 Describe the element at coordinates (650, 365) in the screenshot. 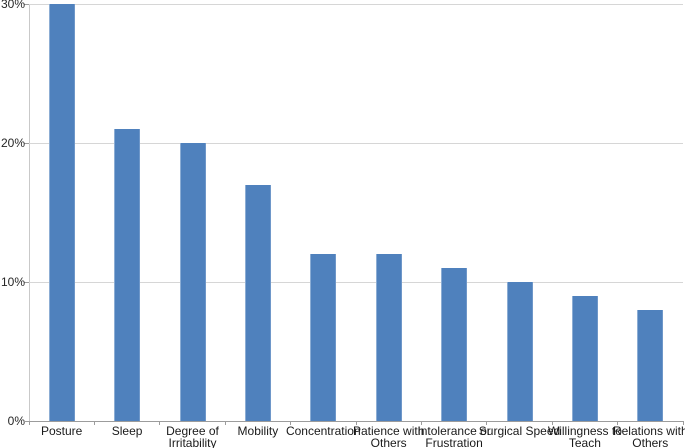

I see `bar-relations-with-others` at that location.